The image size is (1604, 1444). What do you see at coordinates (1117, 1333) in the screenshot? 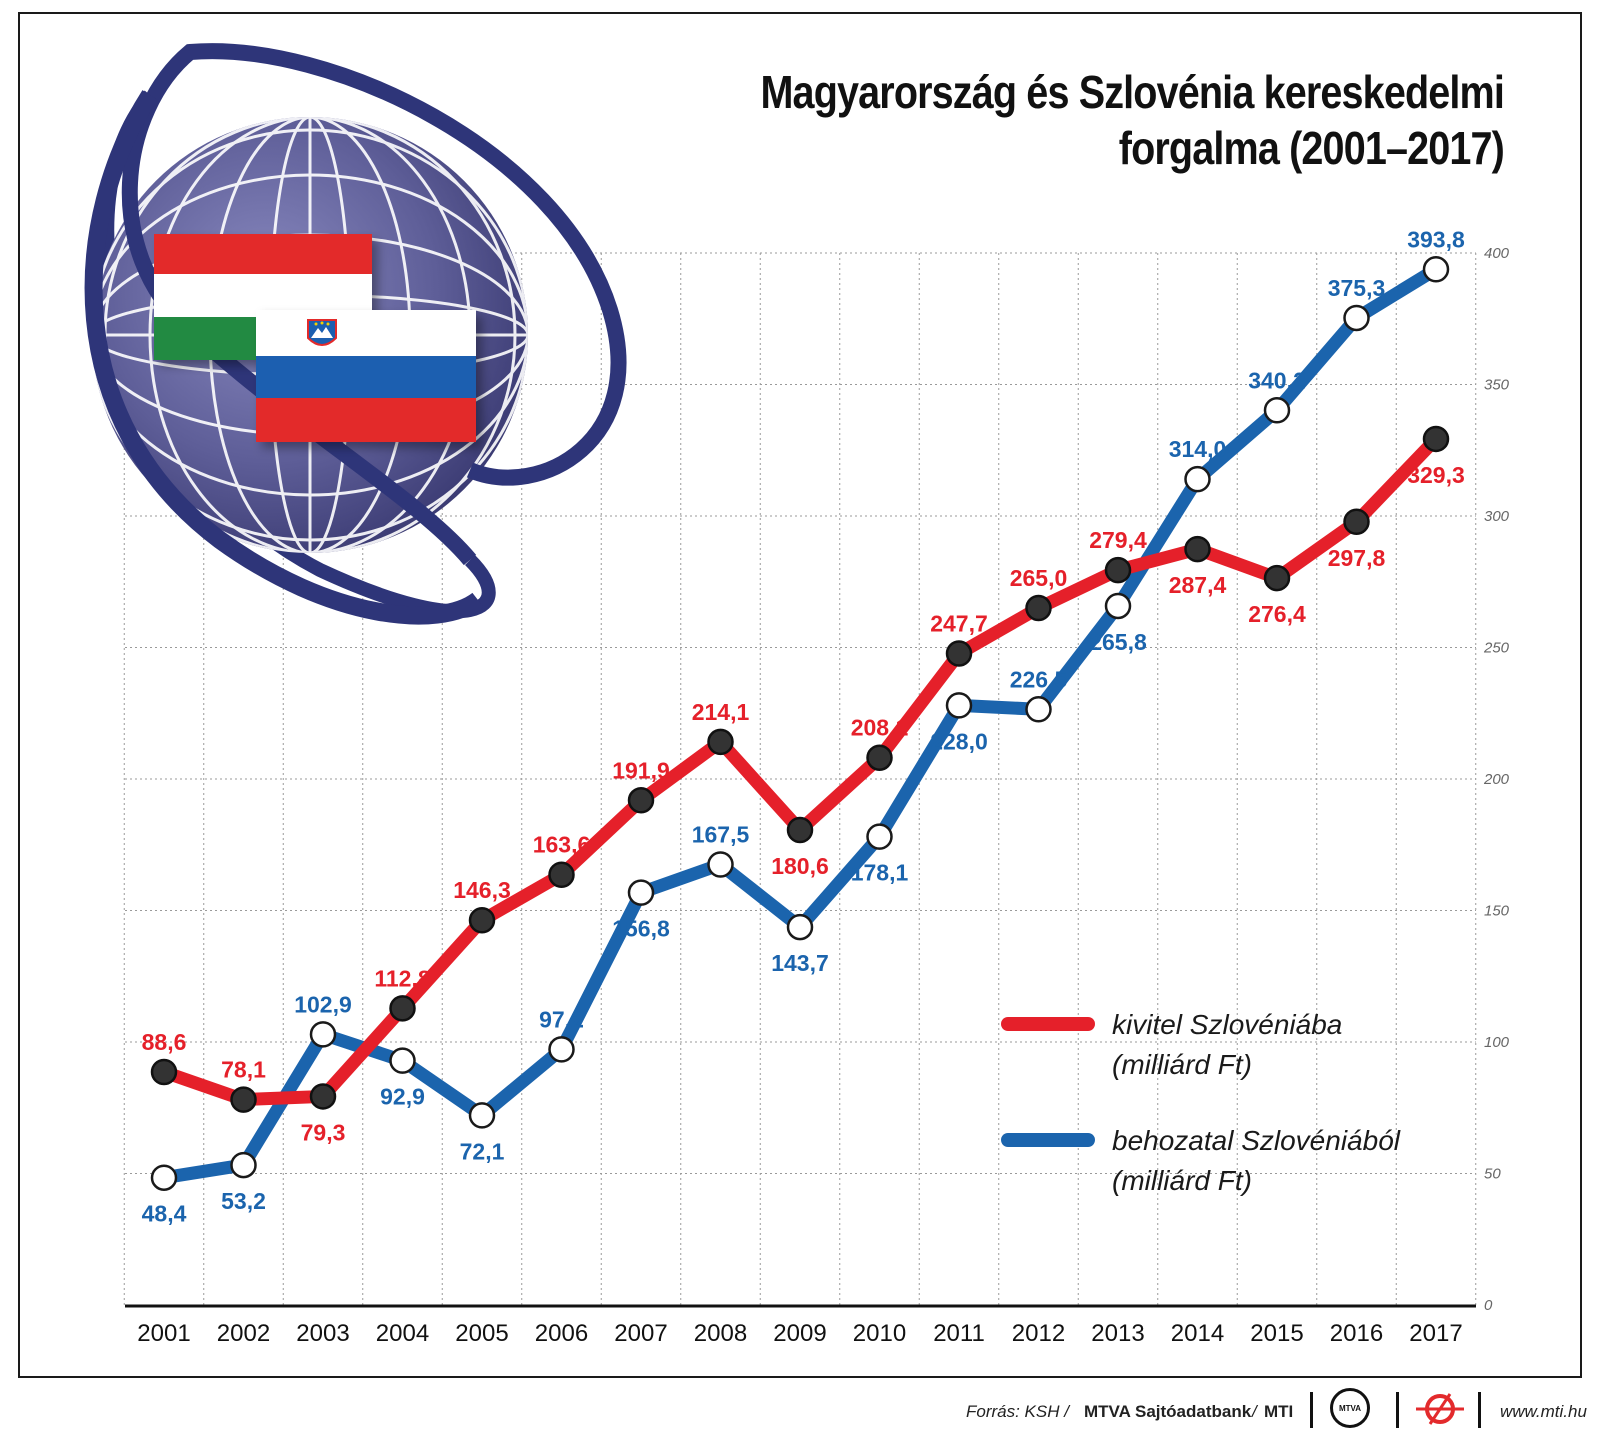
I see `x-tick-label: 2013` at bounding box center [1117, 1333].